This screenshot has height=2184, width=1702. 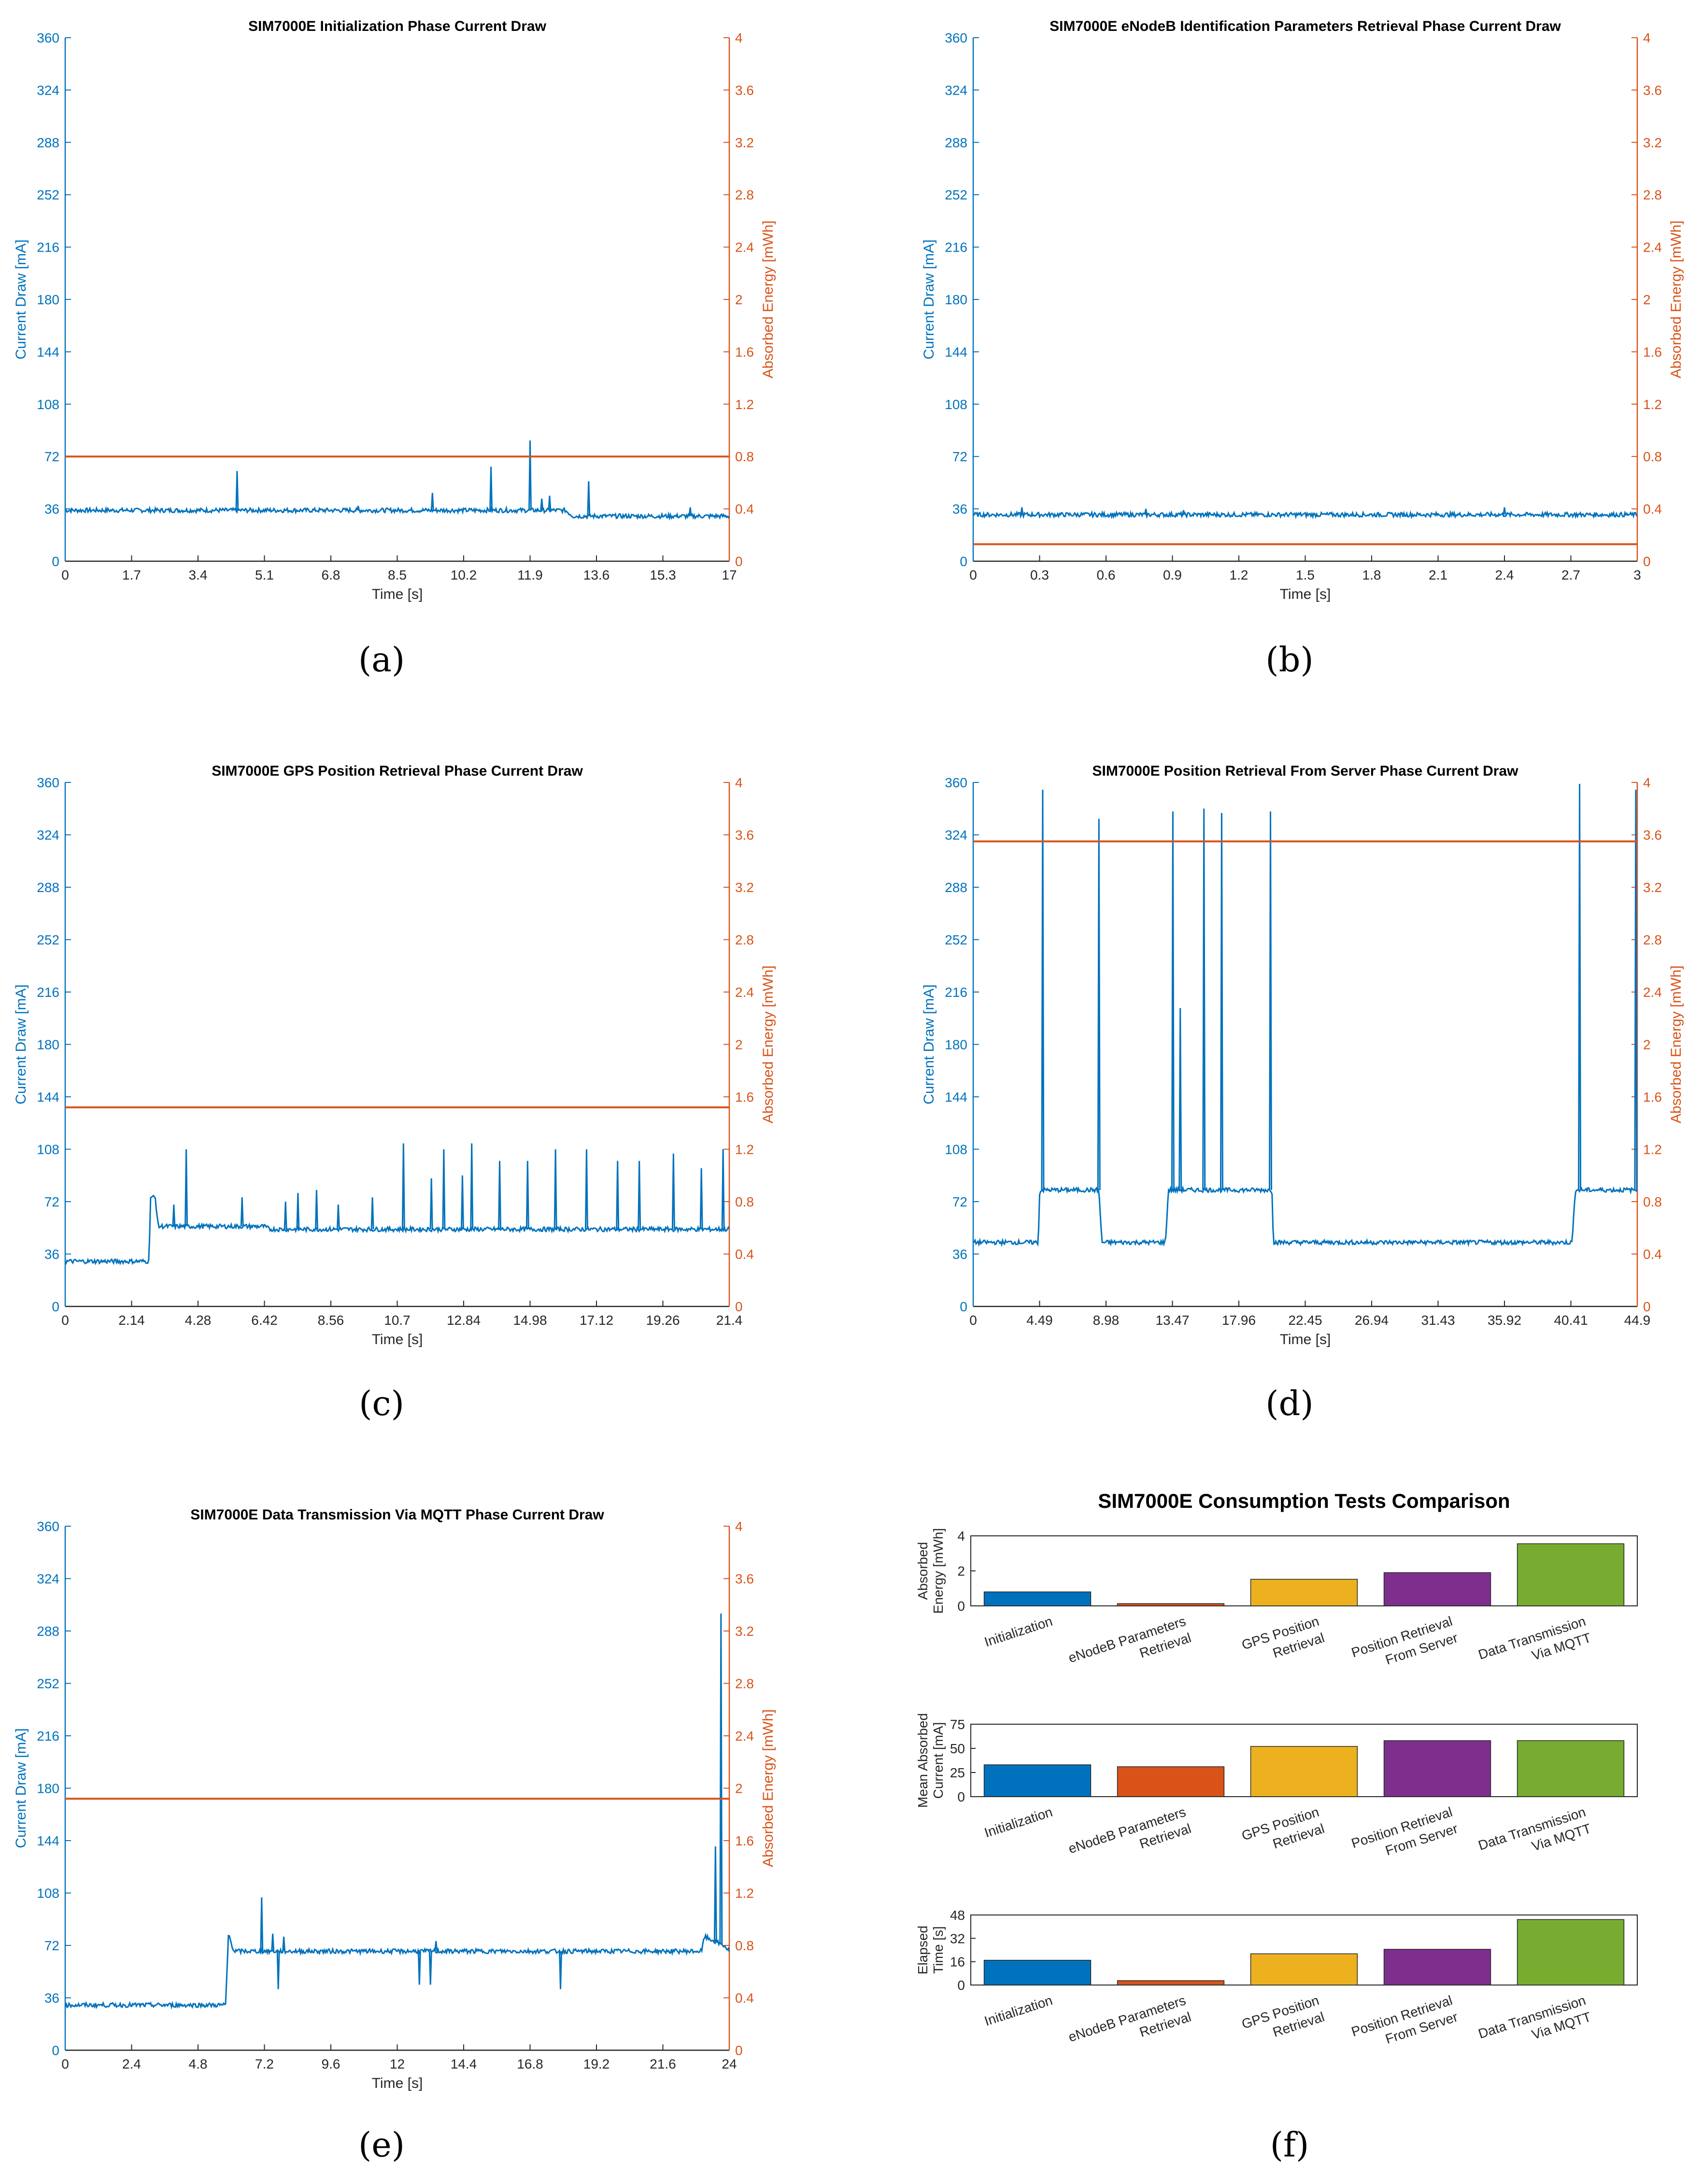 I want to click on panel-label-b: (b), so click(x=1289, y=660).